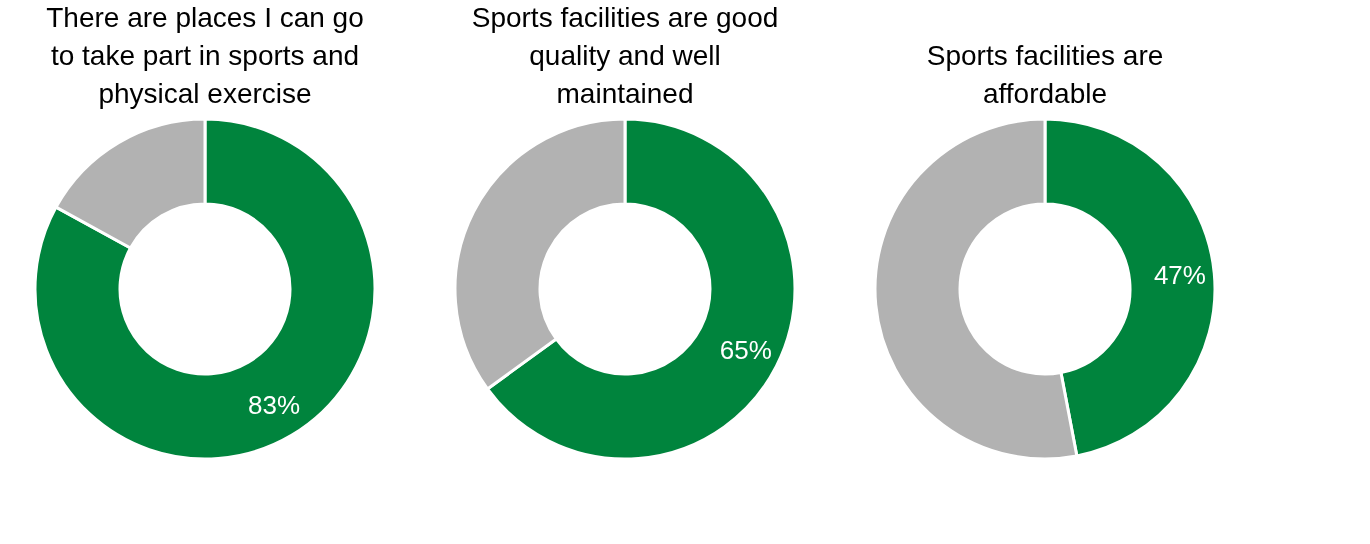 The image size is (1370, 544). I want to click on chart-title: Sports facilities are good quality and well maintained, so click(625, 55).